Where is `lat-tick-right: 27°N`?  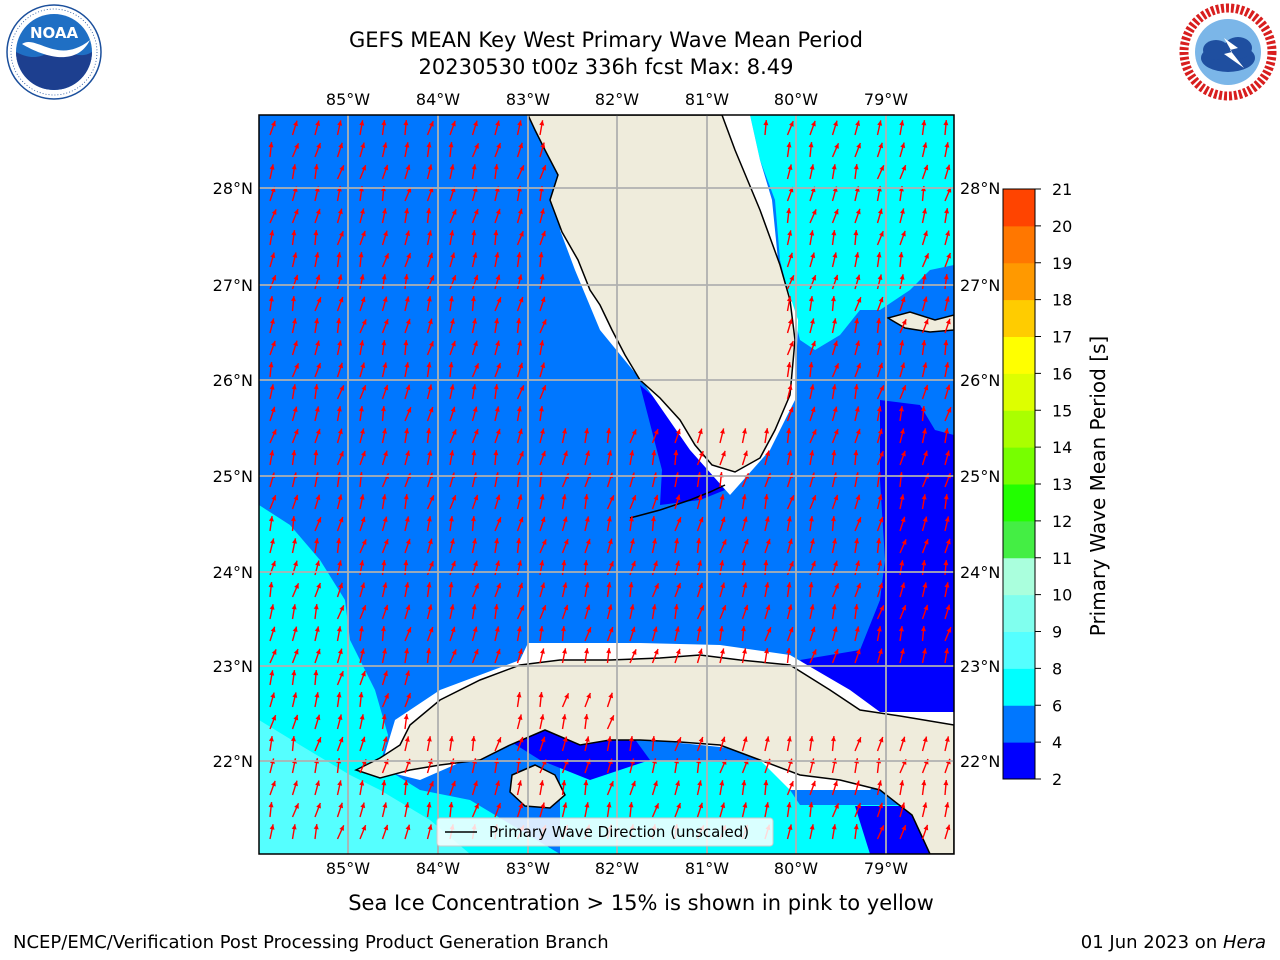 lat-tick-right: 27°N is located at coordinates (980, 285).